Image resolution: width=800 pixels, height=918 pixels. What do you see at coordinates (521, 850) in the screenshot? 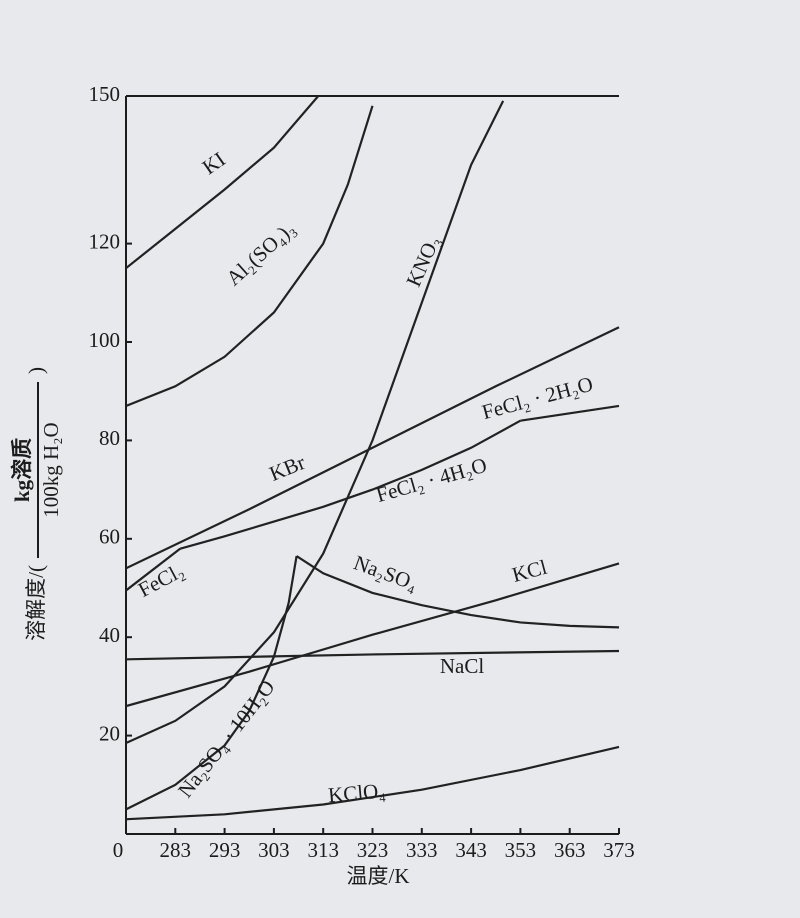
I see `x-tick-label: 353` at bounding box center [521, 850].